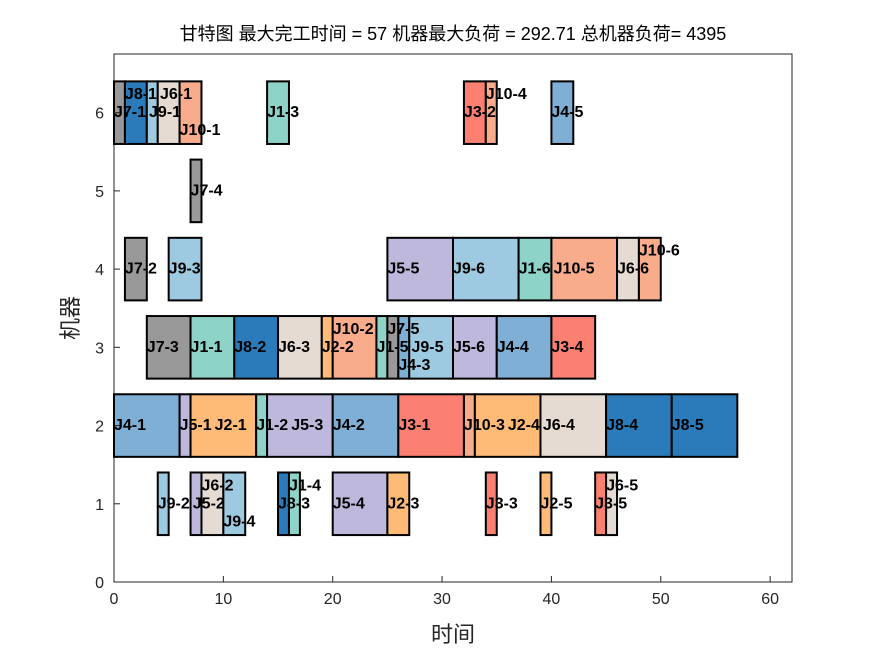 Image resolution: width=875 pixels, height=661 pixels. I want to click on task-label: J7-1, so click(130, 112).